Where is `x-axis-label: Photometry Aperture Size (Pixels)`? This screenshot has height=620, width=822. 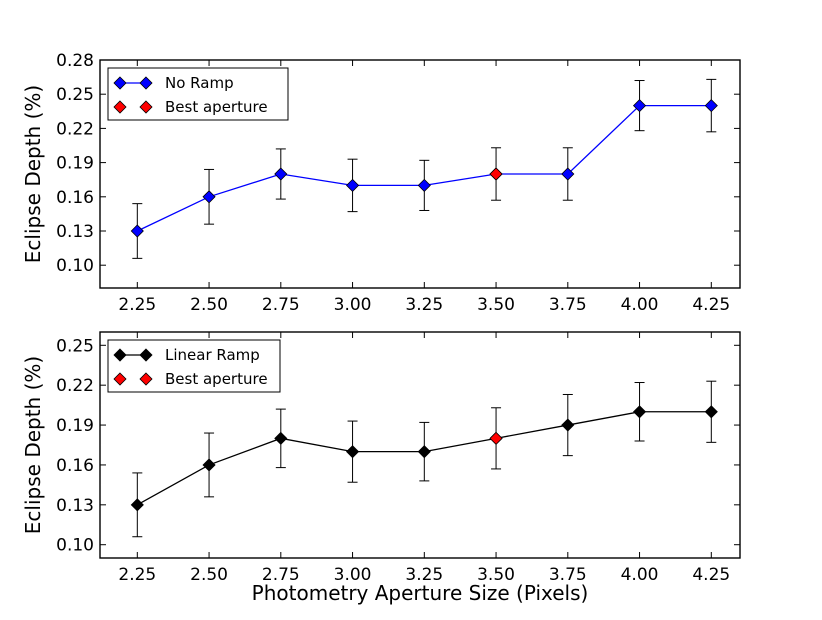
x-axis-label: Photometry Aperture Size (Pixels) is located at coordinates (420, 593).